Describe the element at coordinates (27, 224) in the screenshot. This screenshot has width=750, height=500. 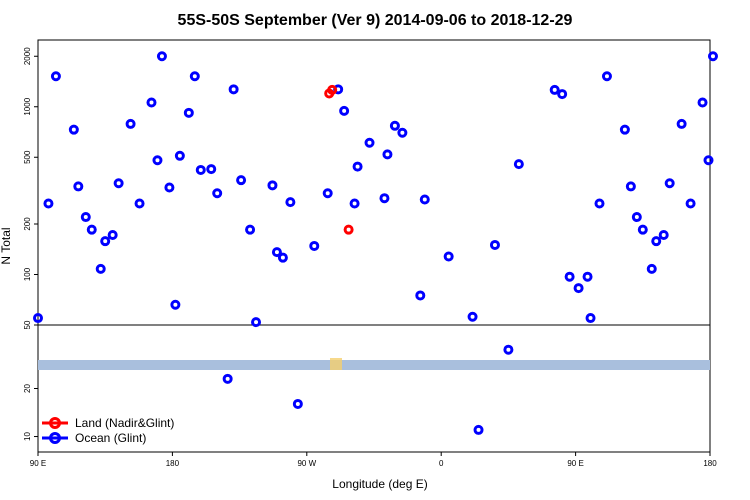
I see `upper-y-tick-label: 200` at that location.